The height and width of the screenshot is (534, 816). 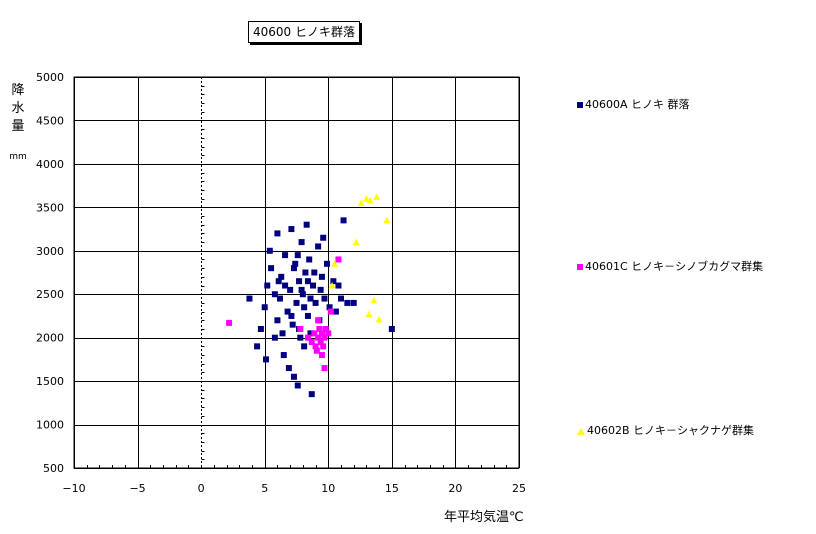 What do you see at coordinates (50, 77) in the screenshot?
I see `y-tick-label: 5000` at bounding box center [50, 77].